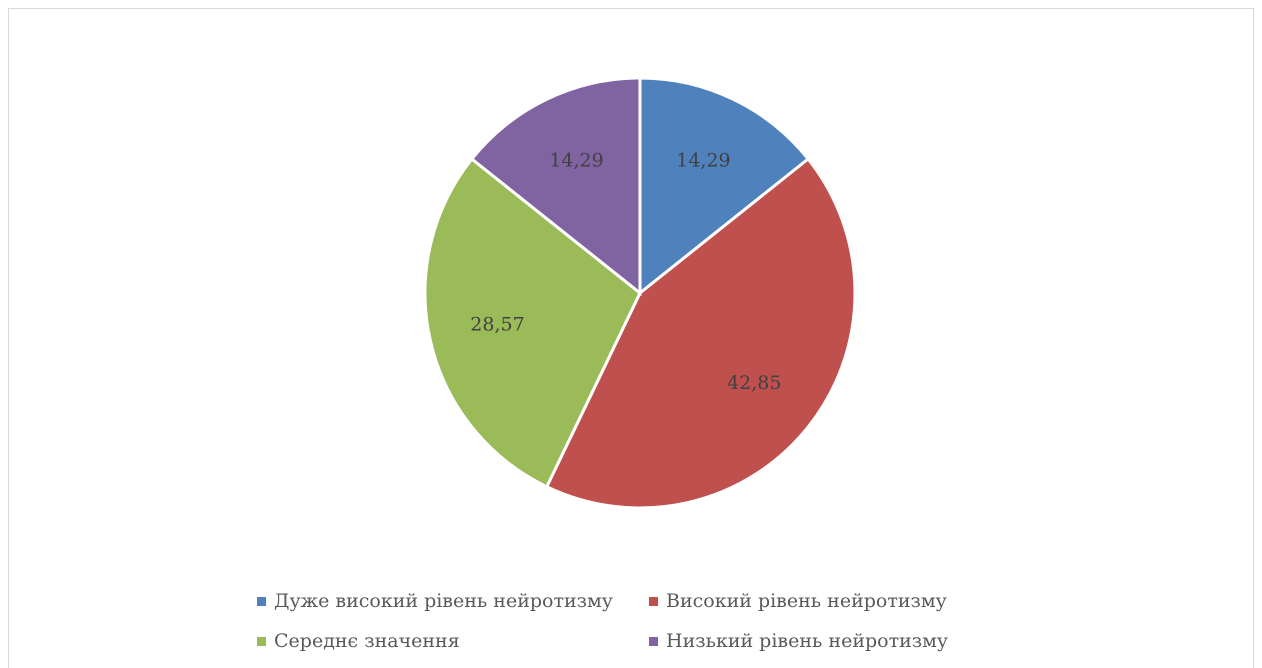 The width and height of the screenshot is (1262, 668). Describe the element at coordinates (555, 186) in the screenshot. I see `pie-slice-low` at that location.